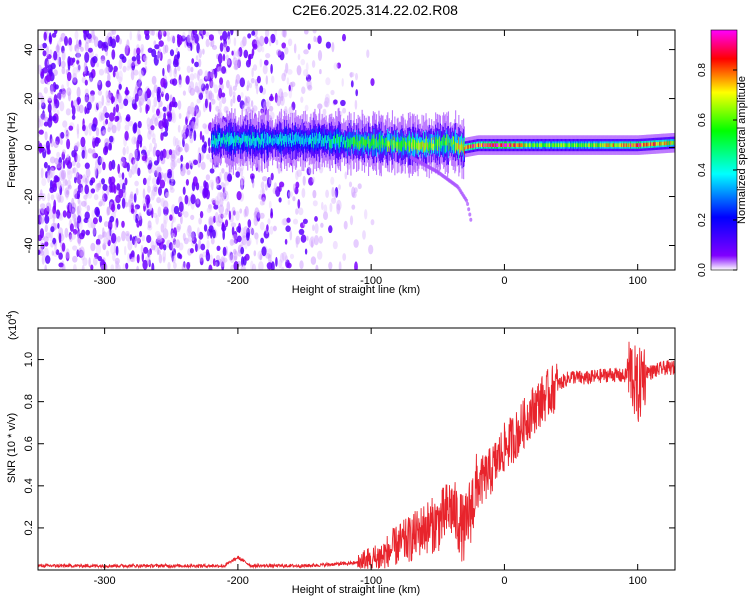 Image resolution: width=750 pixels, height=600 pixels. What do you see at coordinates (238, 581) in the screenshot?
I see `x-tick-label: -200` at bounding box center [238, 581].